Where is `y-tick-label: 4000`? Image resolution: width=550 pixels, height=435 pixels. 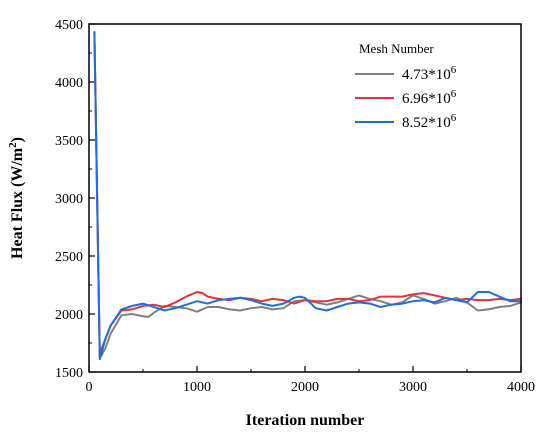
y-tick-label: 4000 is located at coordinates (69, 83).